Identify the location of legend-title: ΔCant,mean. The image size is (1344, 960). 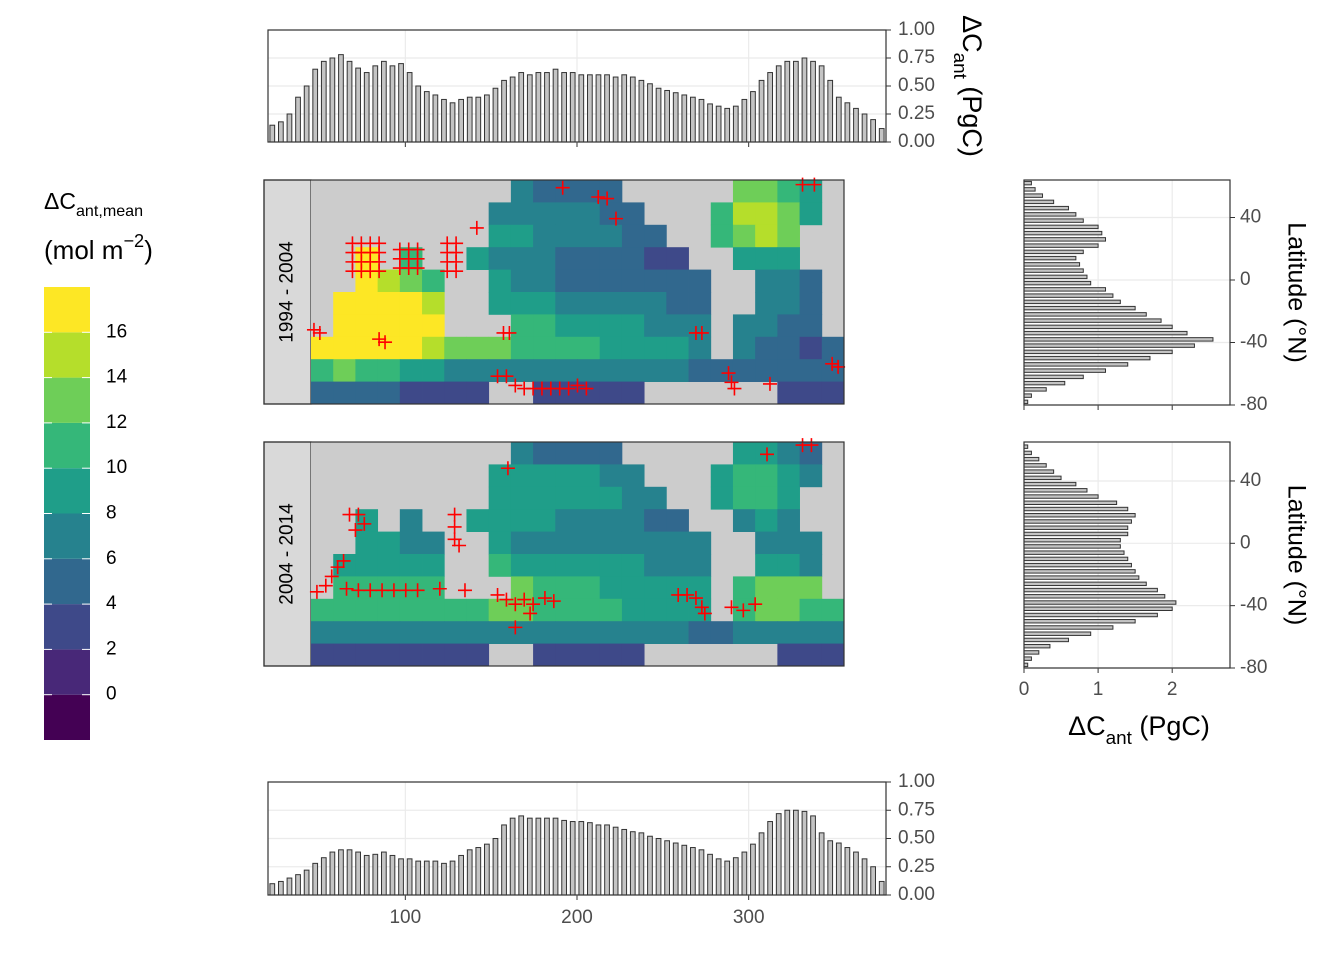
(93, 204).